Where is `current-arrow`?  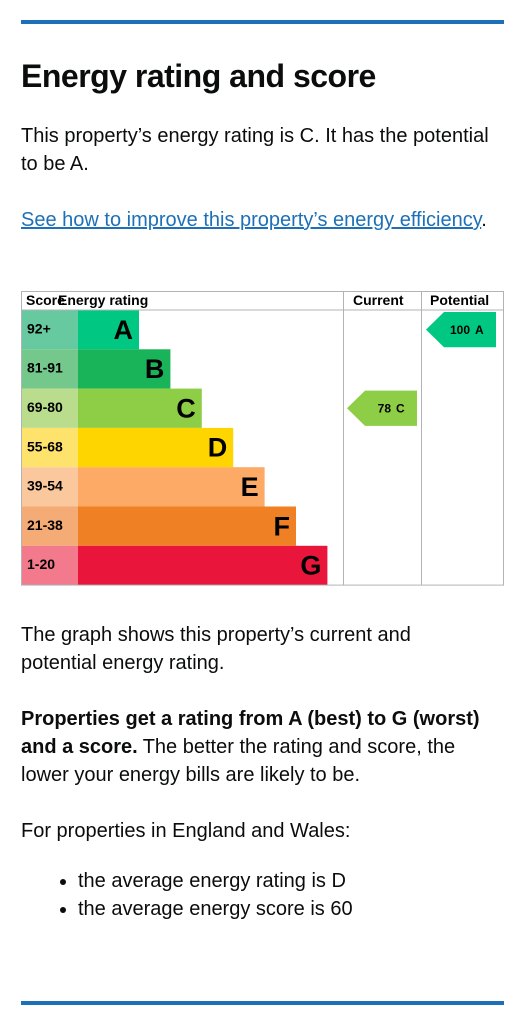
current-arrow is located at coordinates (382, 408).